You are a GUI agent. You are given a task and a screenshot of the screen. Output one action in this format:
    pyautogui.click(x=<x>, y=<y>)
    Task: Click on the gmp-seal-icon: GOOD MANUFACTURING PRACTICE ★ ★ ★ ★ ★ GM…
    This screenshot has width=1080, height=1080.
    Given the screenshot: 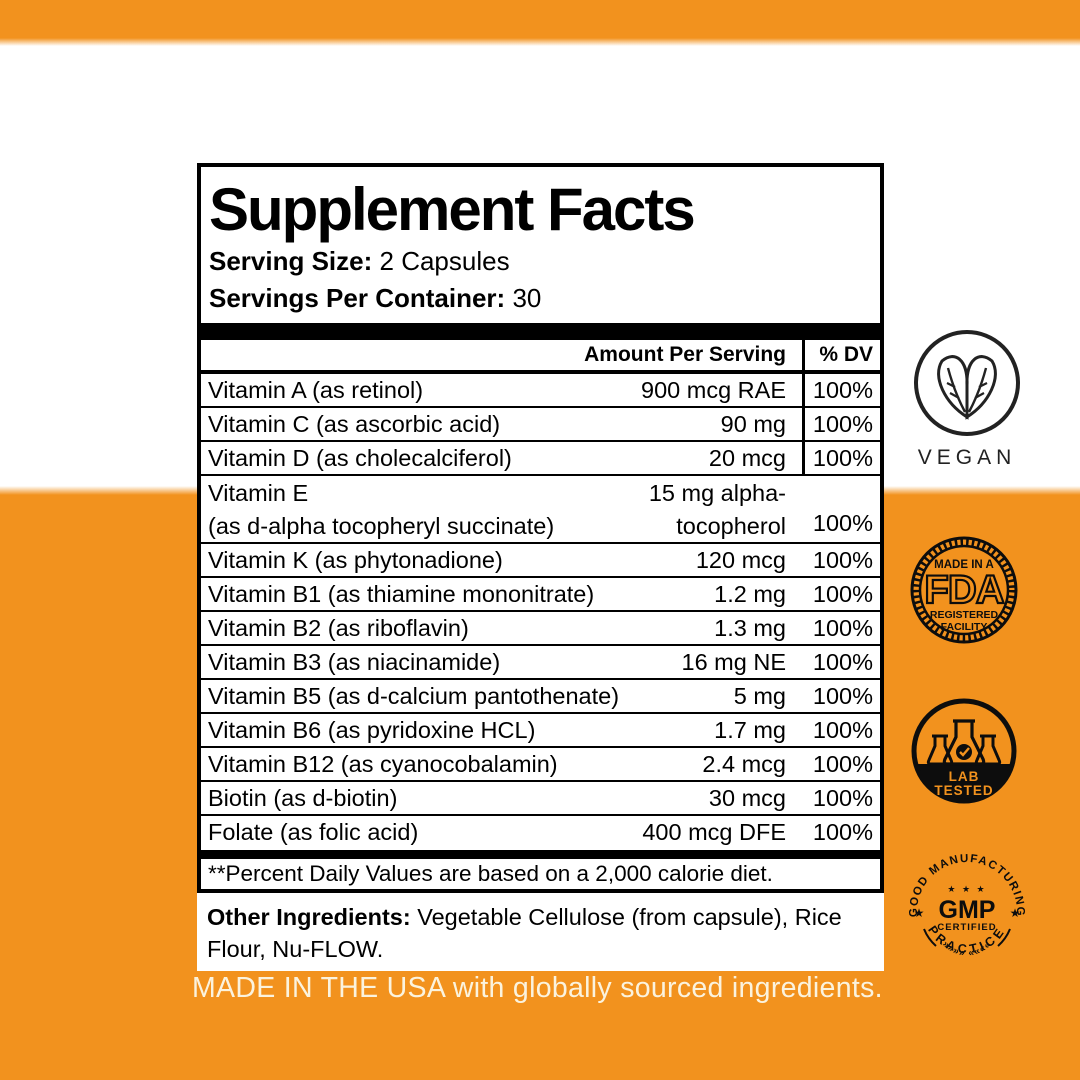 What is the action you would take?
    pyautogui.click(x=966, y=906)
    